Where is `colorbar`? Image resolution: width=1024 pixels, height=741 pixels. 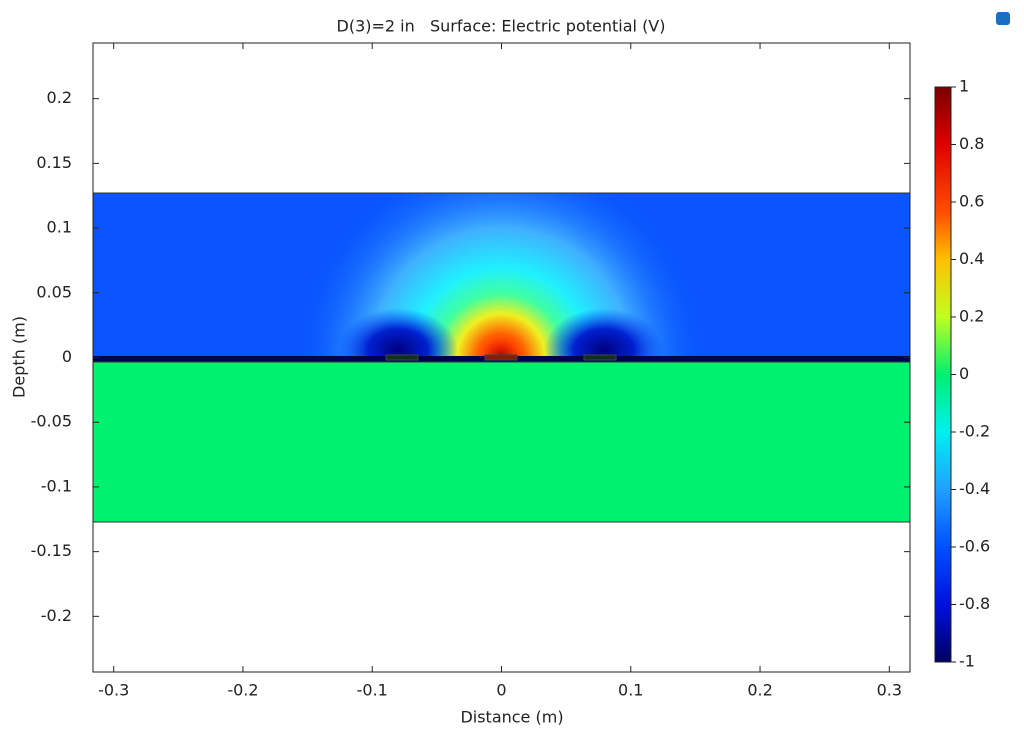
colorbar is located at coordinates (943, 374).